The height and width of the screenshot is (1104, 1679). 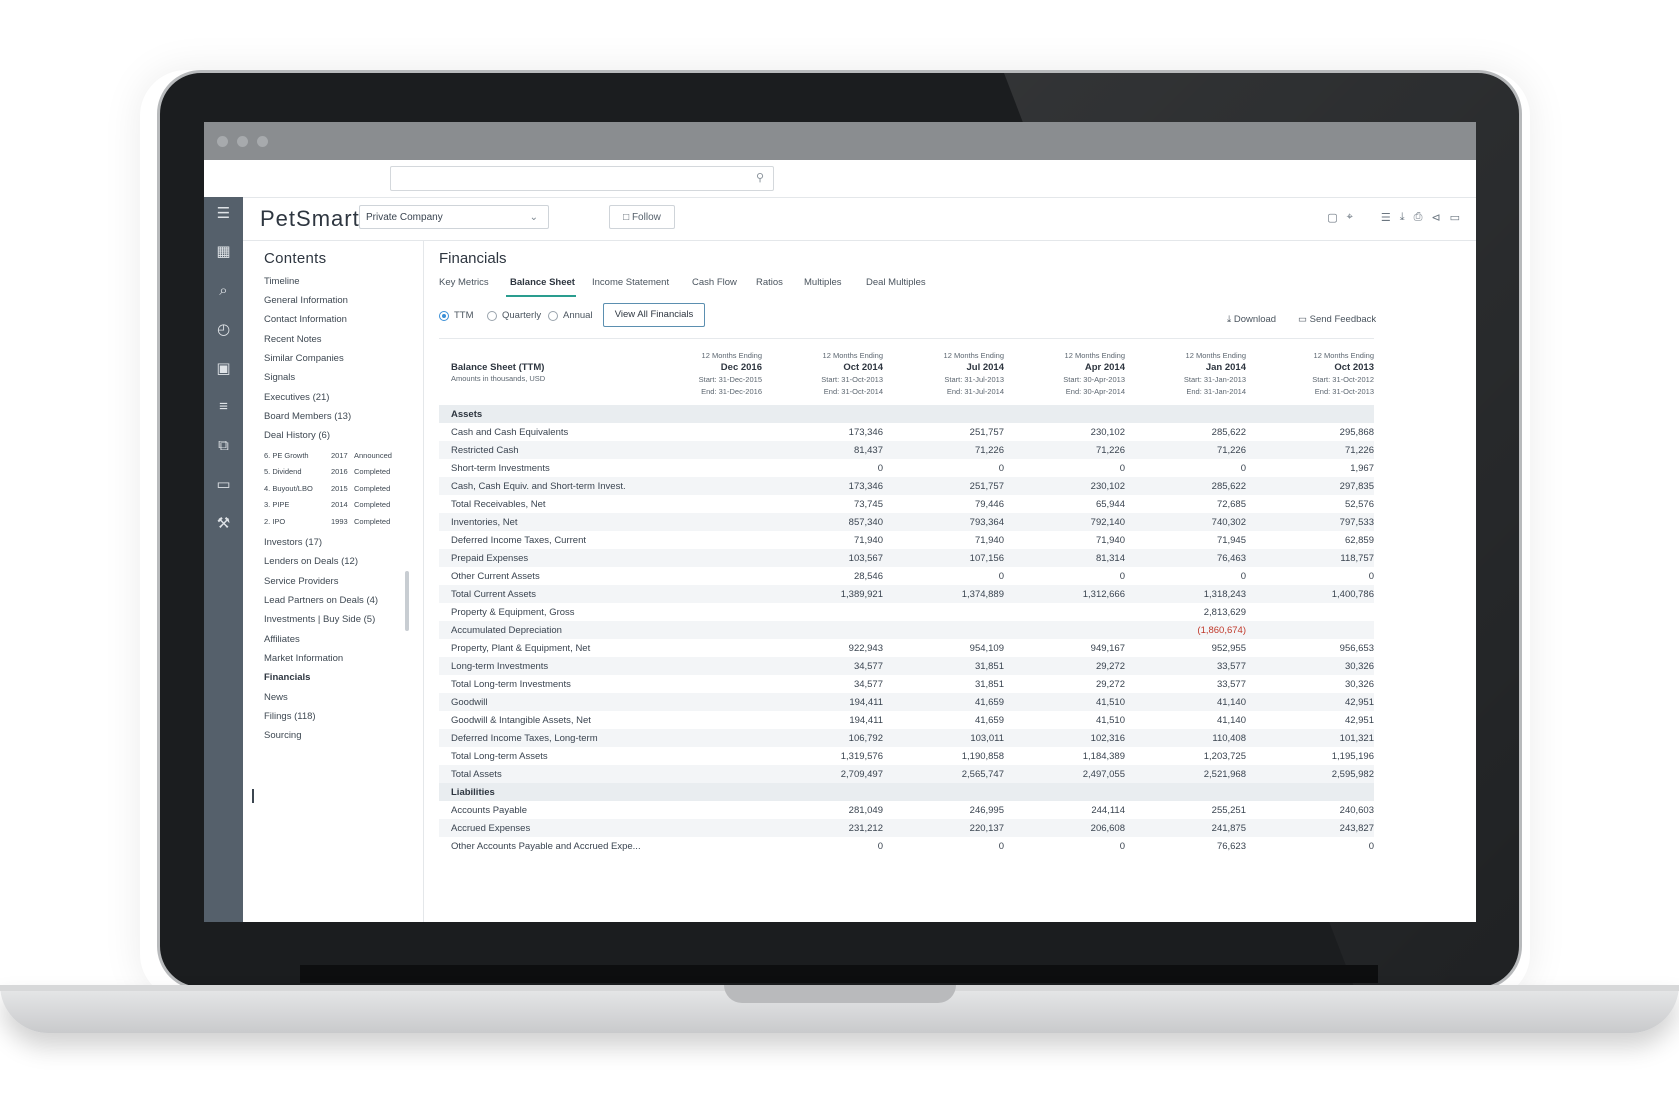 What do you see at coordinates (1356, 648) in the screenshot?
I see `cell-value: 956,653` at bounding box center [1356, 648].